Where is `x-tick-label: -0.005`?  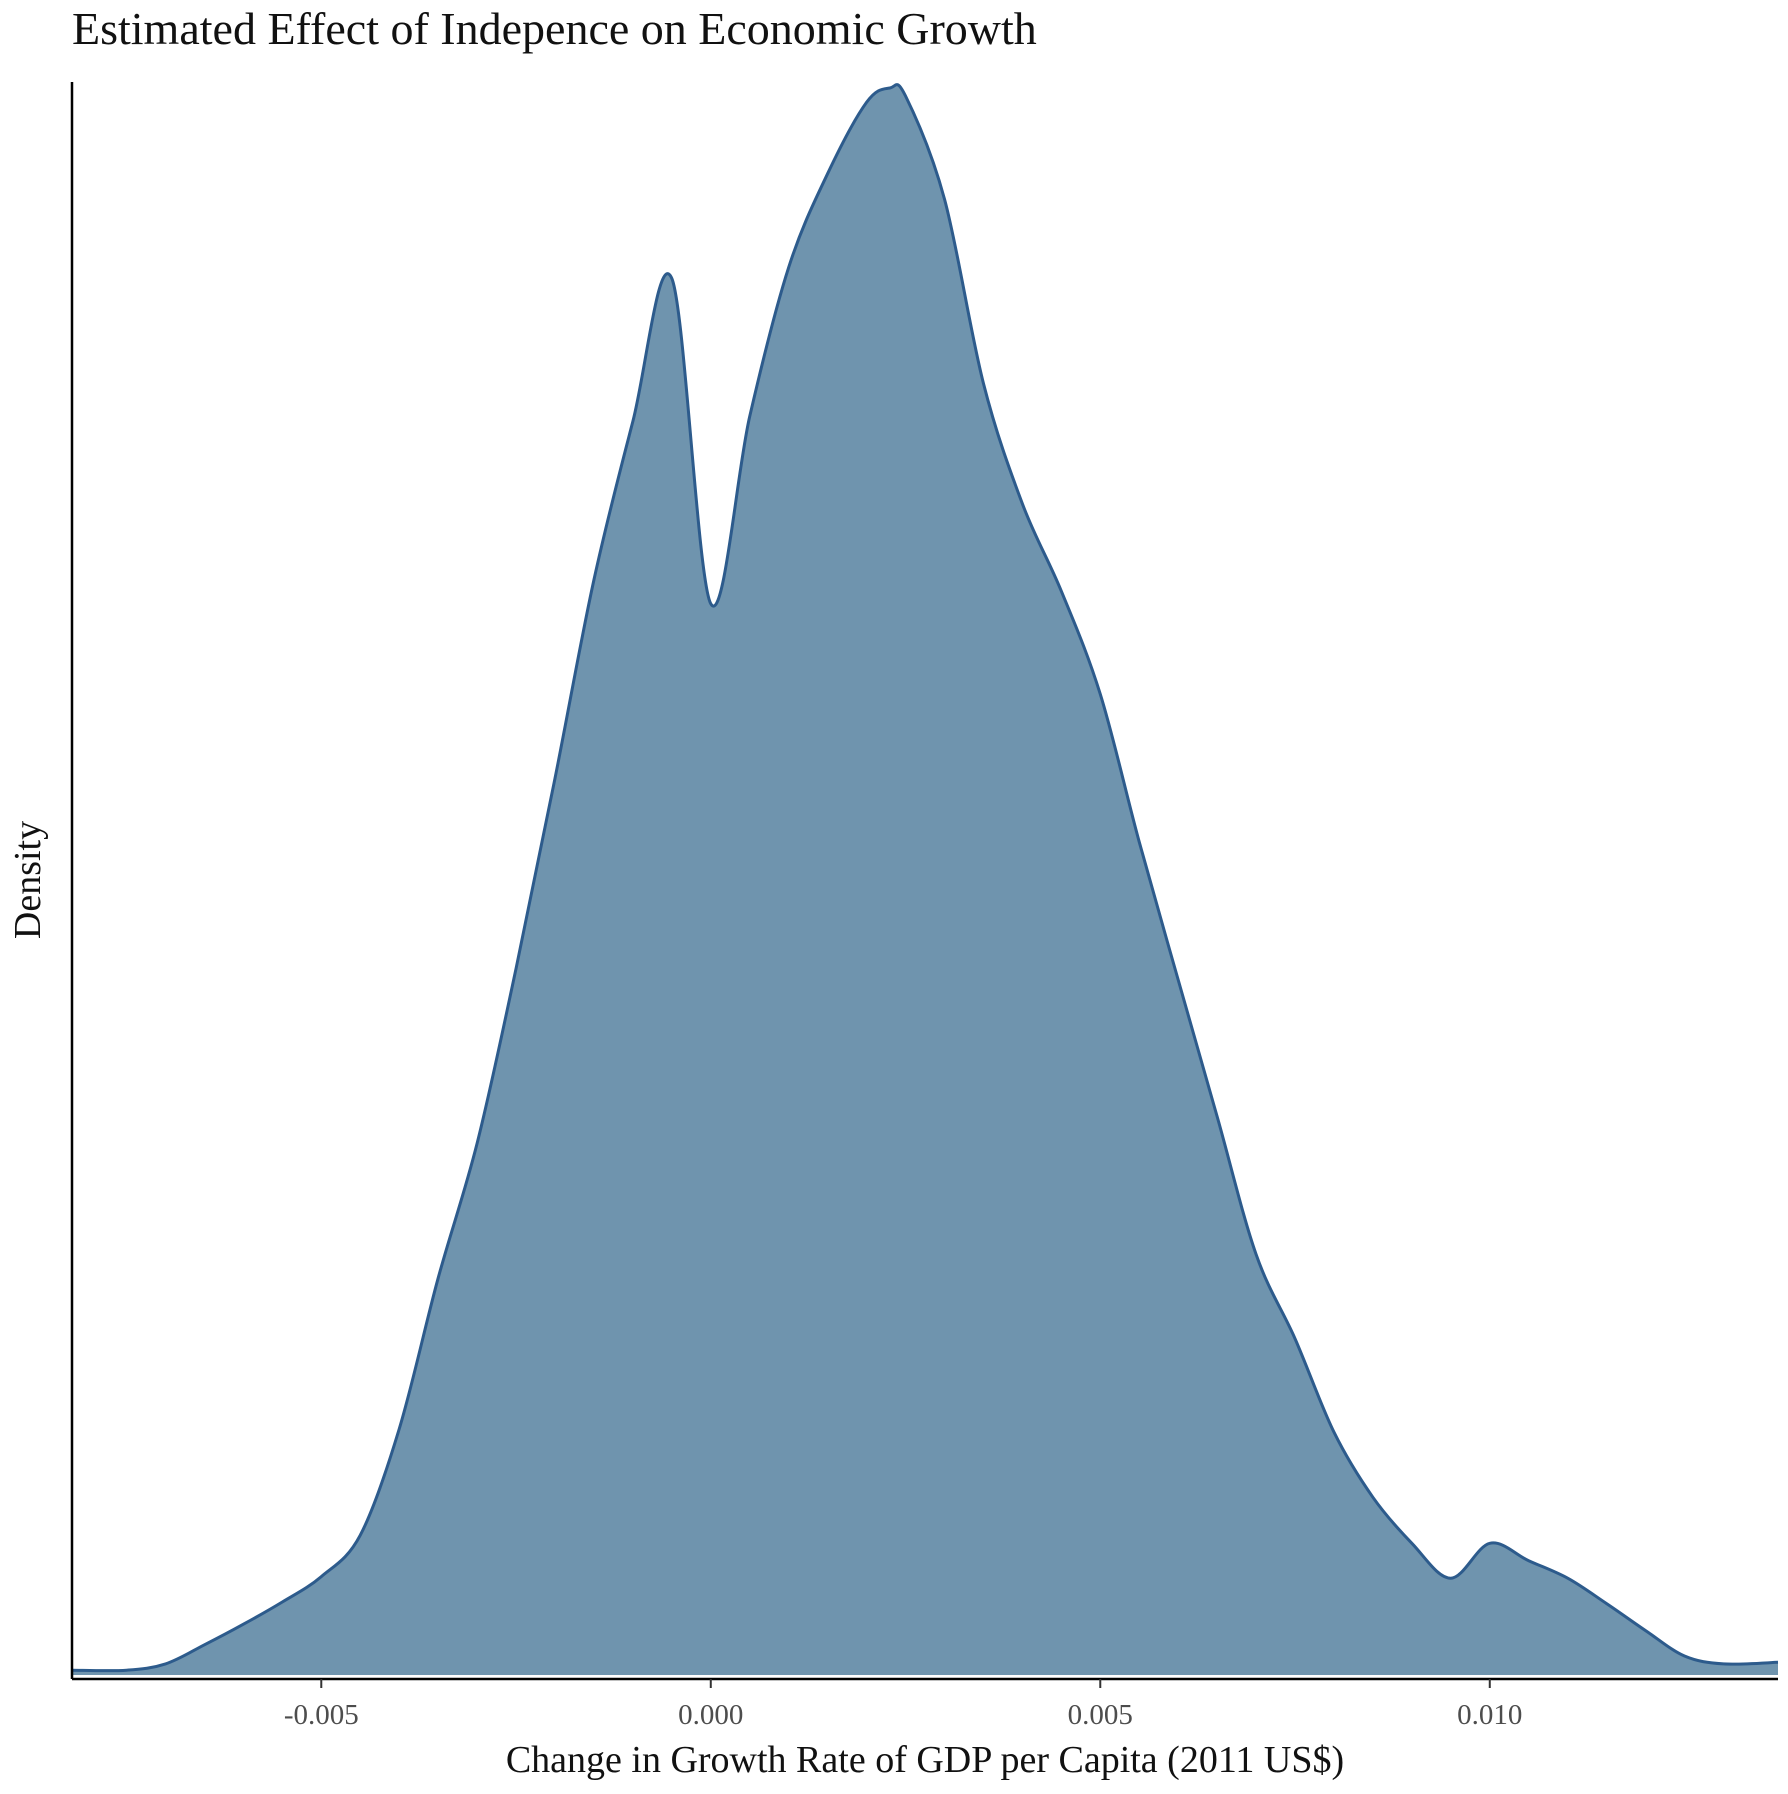 x-tick-label: -0.005 is located at coordinates (321, 1715).